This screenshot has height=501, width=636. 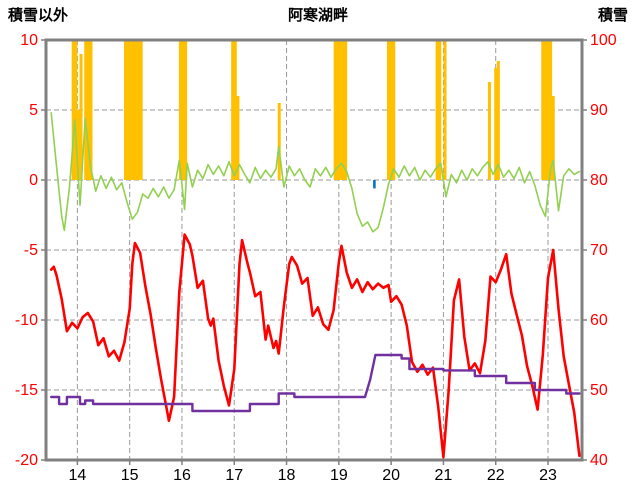 I want to click on svg-text: 19, so click(x=339, y=475).